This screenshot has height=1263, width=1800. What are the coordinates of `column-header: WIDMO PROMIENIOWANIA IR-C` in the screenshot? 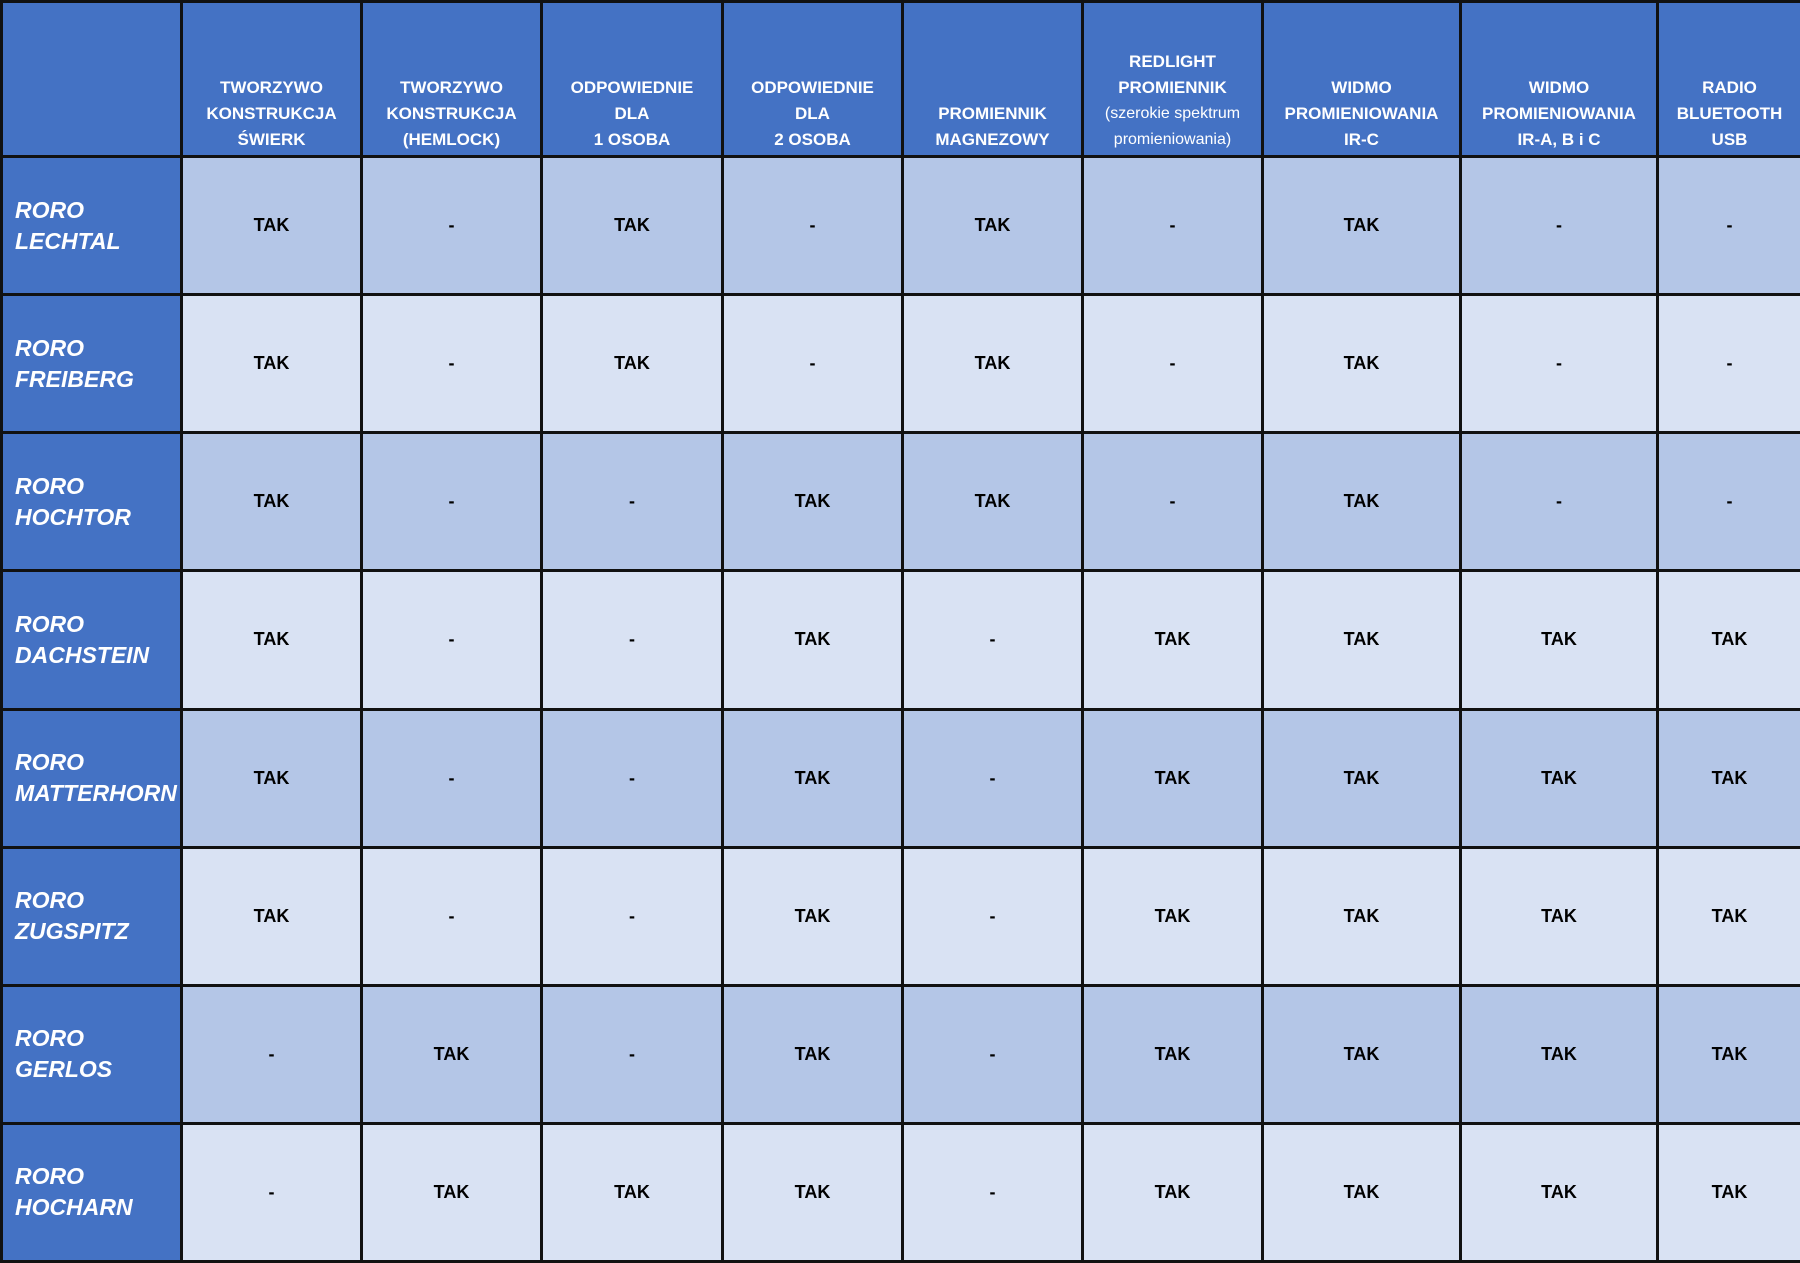 It's located at (1361, 79).